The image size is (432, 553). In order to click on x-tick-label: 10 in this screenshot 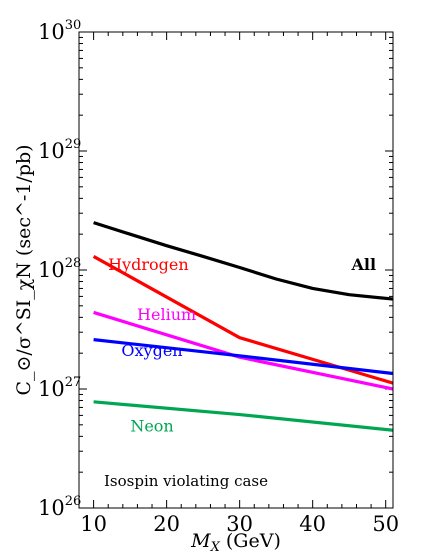, I will do `click(93, 524)`.